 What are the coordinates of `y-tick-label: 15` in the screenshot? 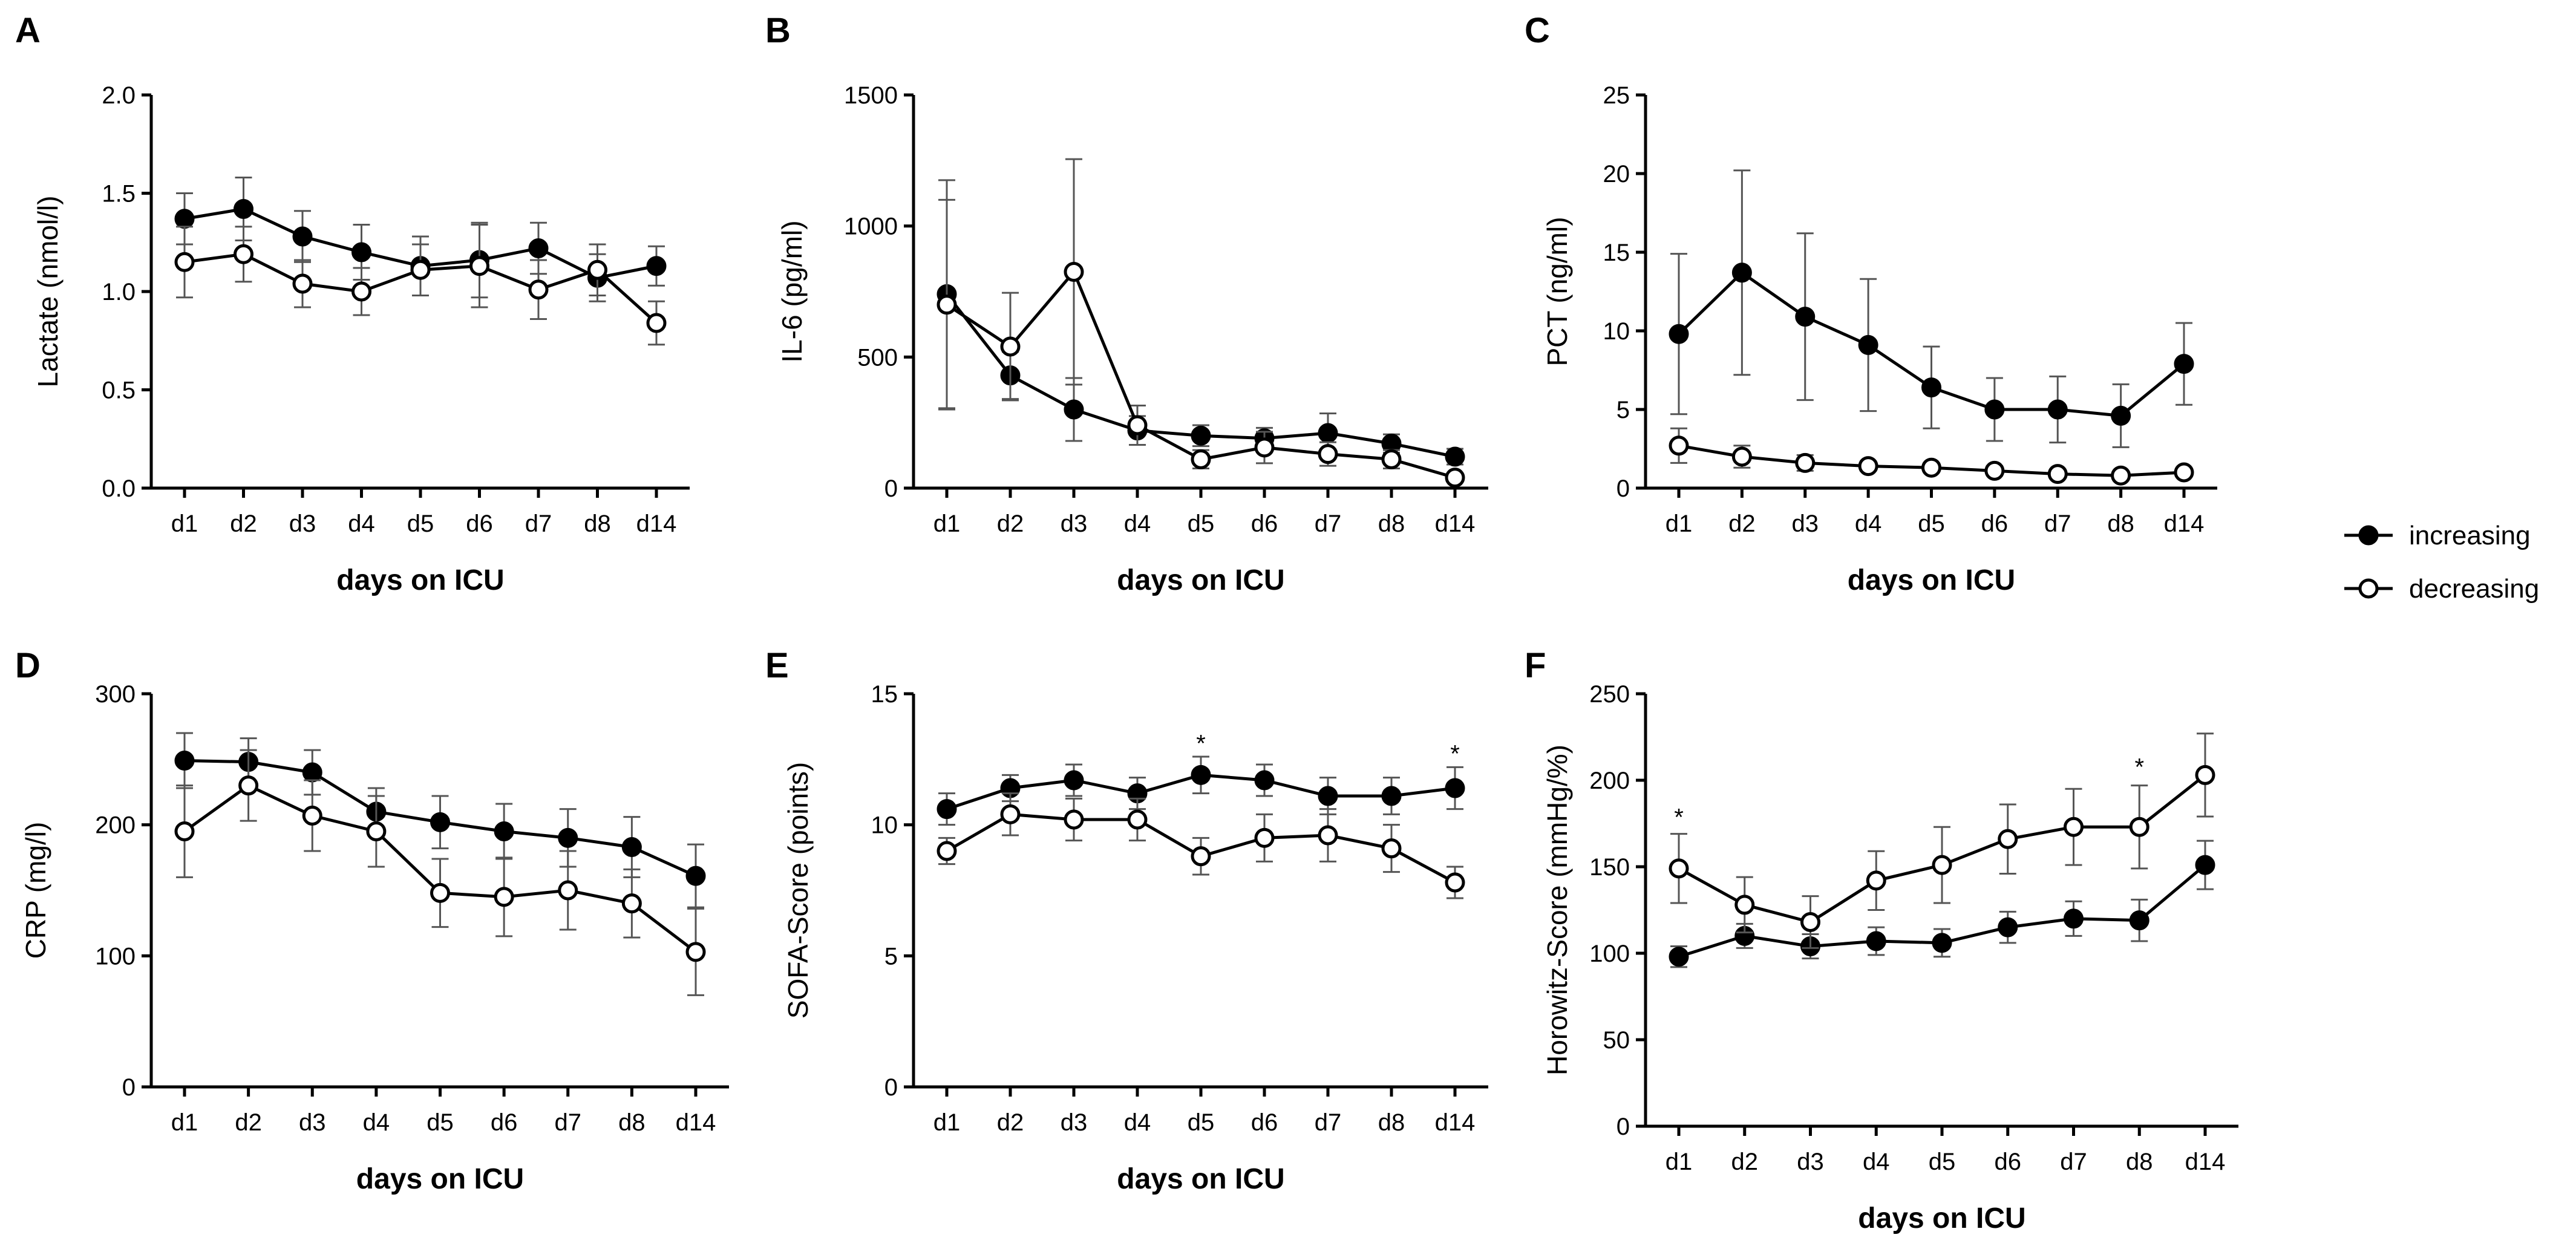 It's located at (1616, 253).